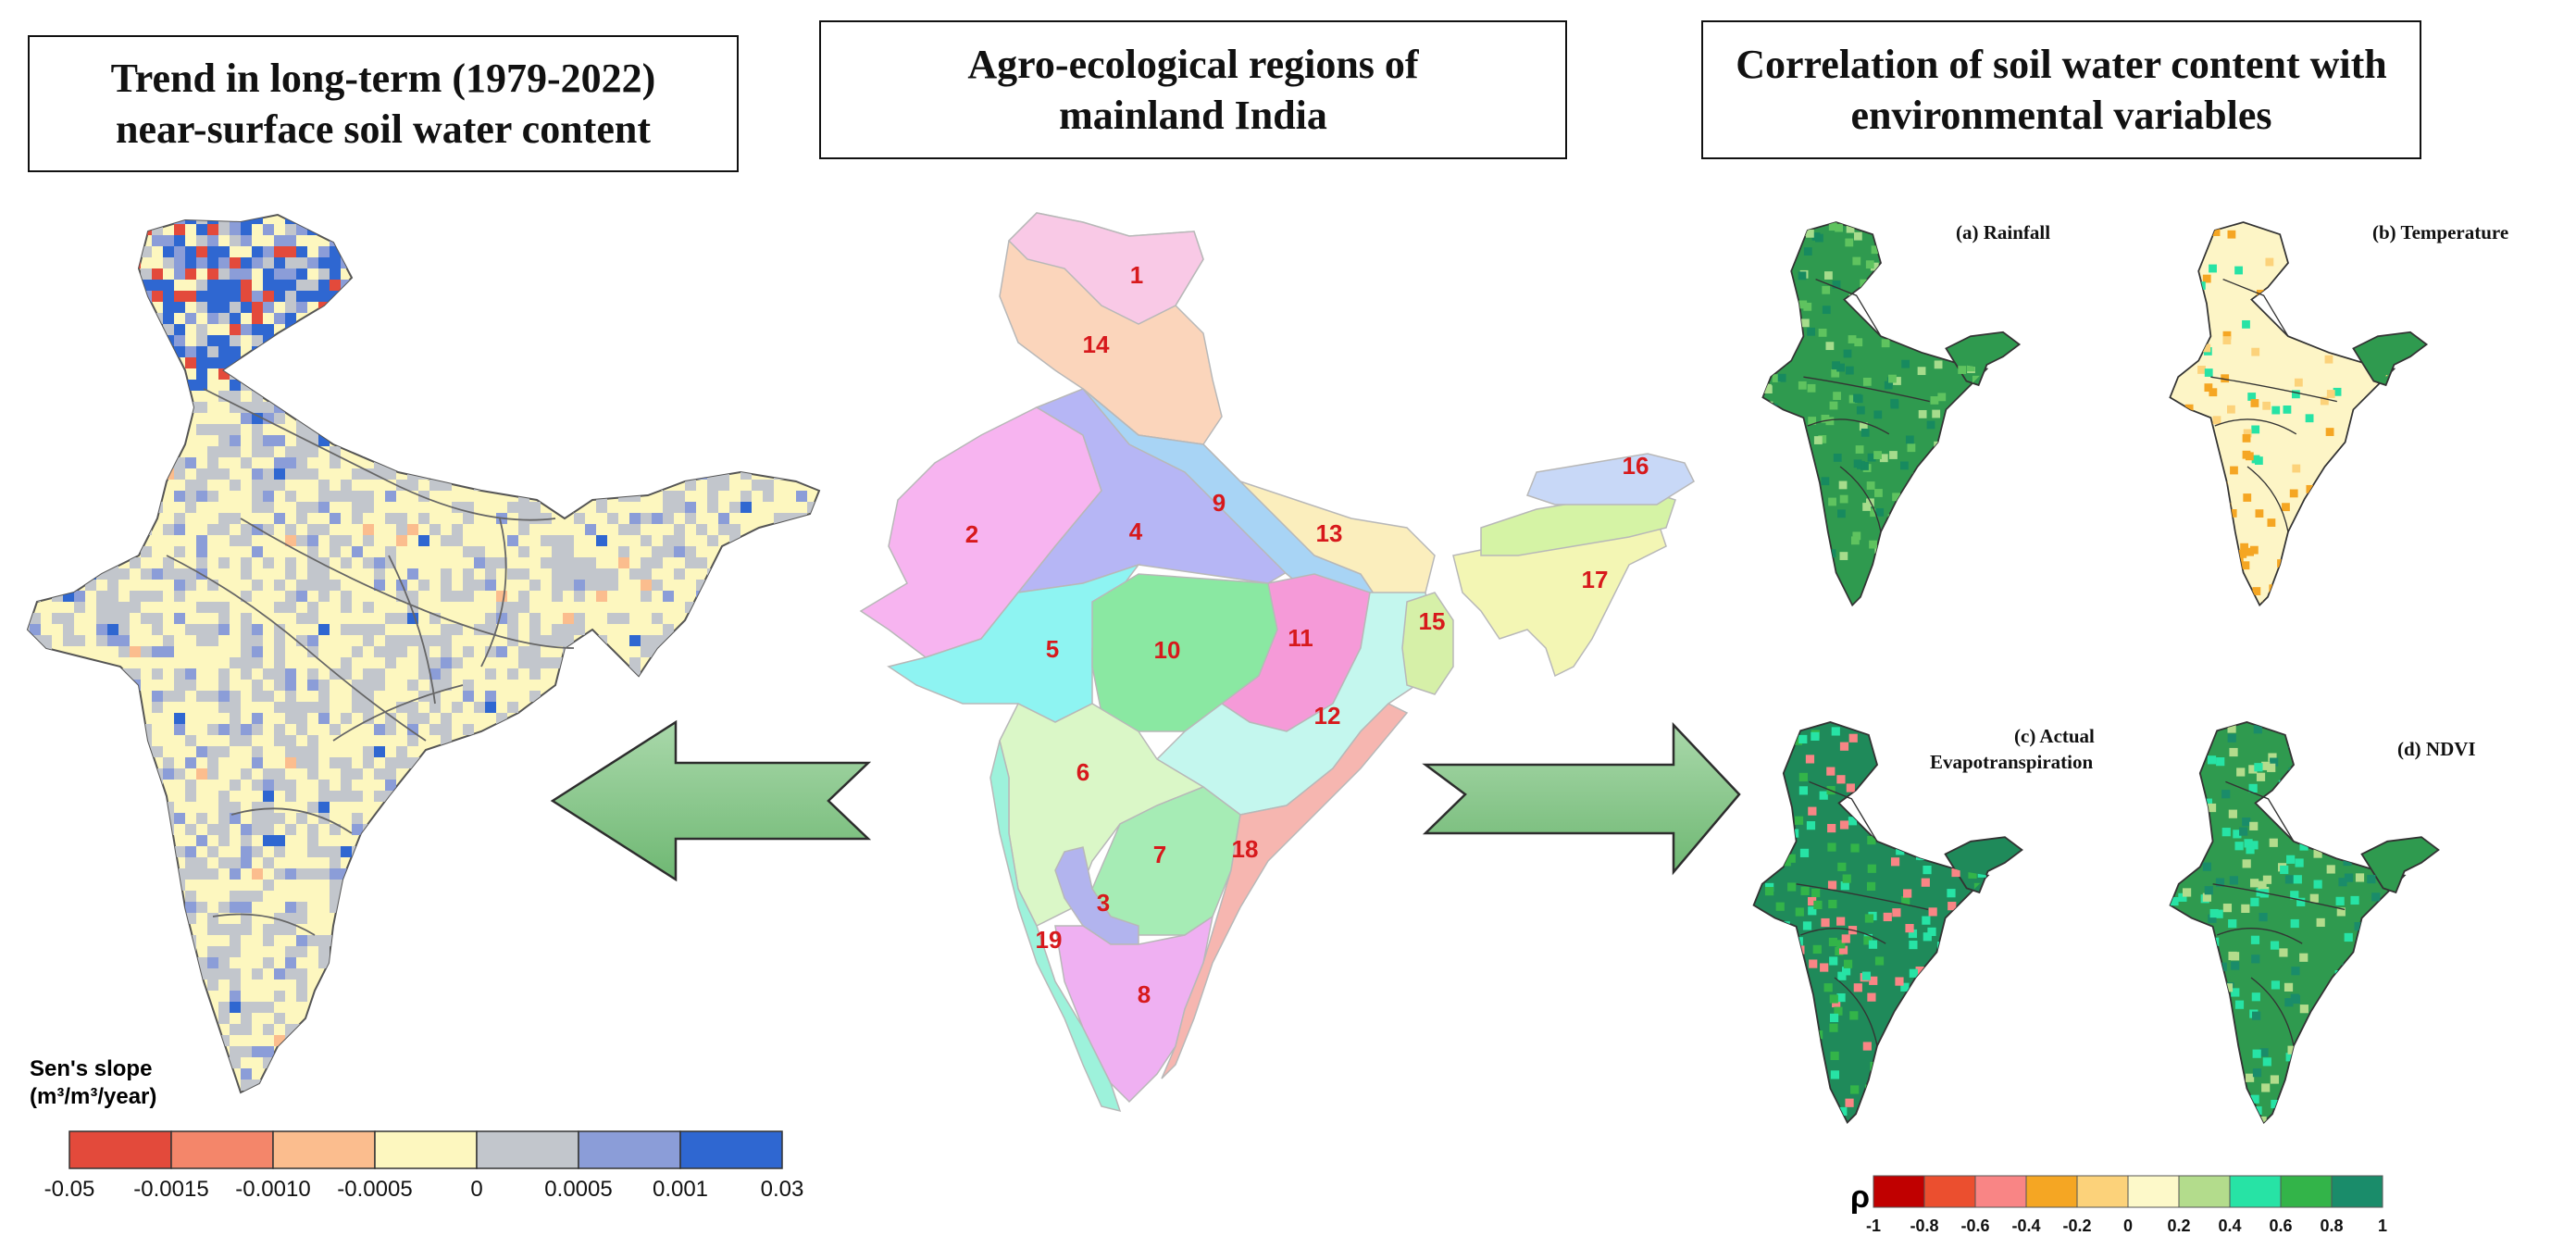 The width and height of the screenshot is (2576, 1248). I want to click on legend-tick: -0.0005, so click(374, 1189).